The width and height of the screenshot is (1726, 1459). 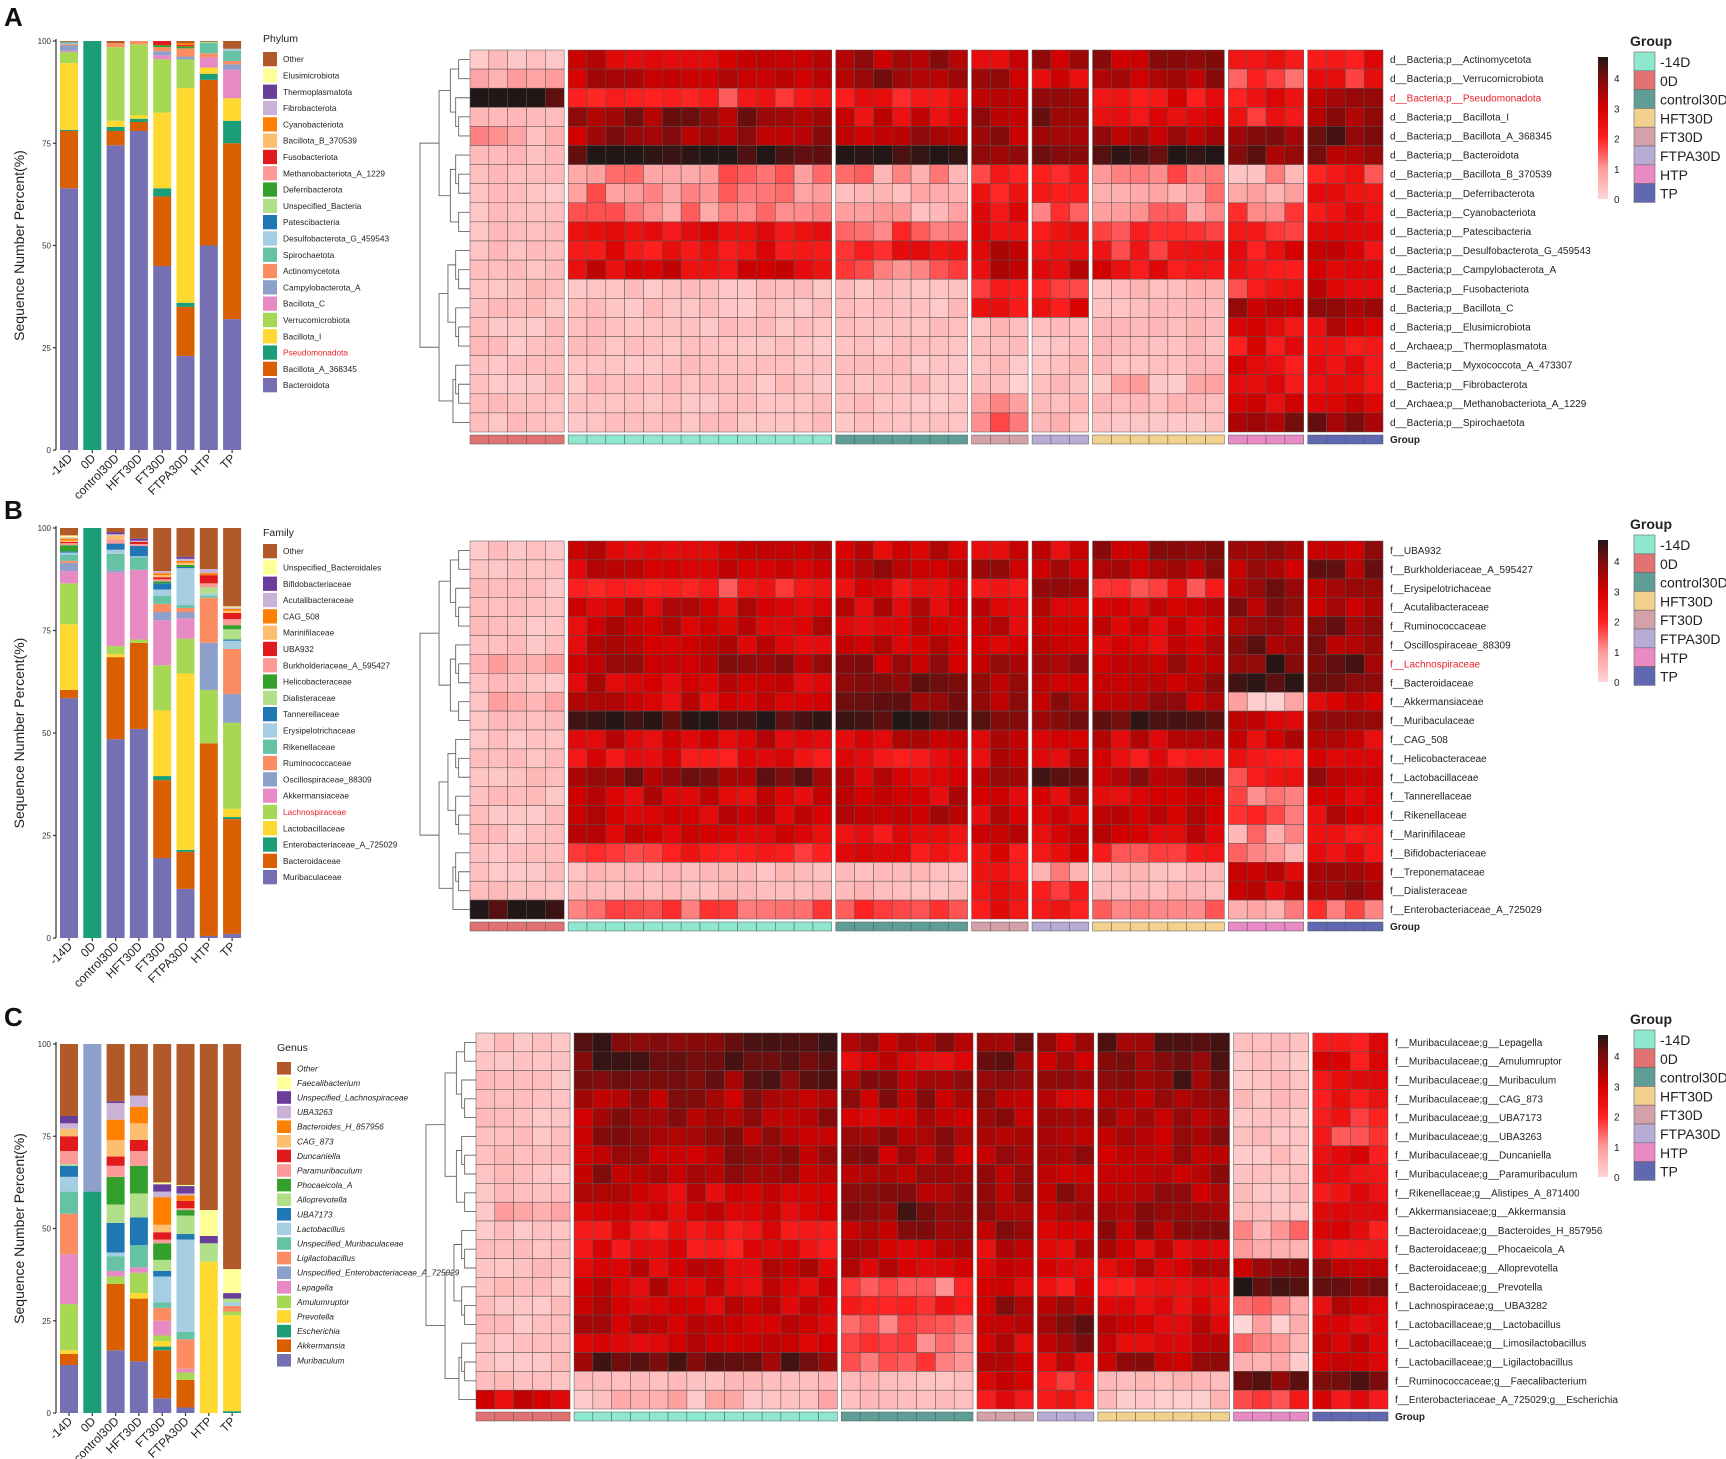 What do you see at coordinates (162, 592) in the screenshot?
I see `bar-segment-Erysipelotrichaceae` at bounding box center [162, 592].